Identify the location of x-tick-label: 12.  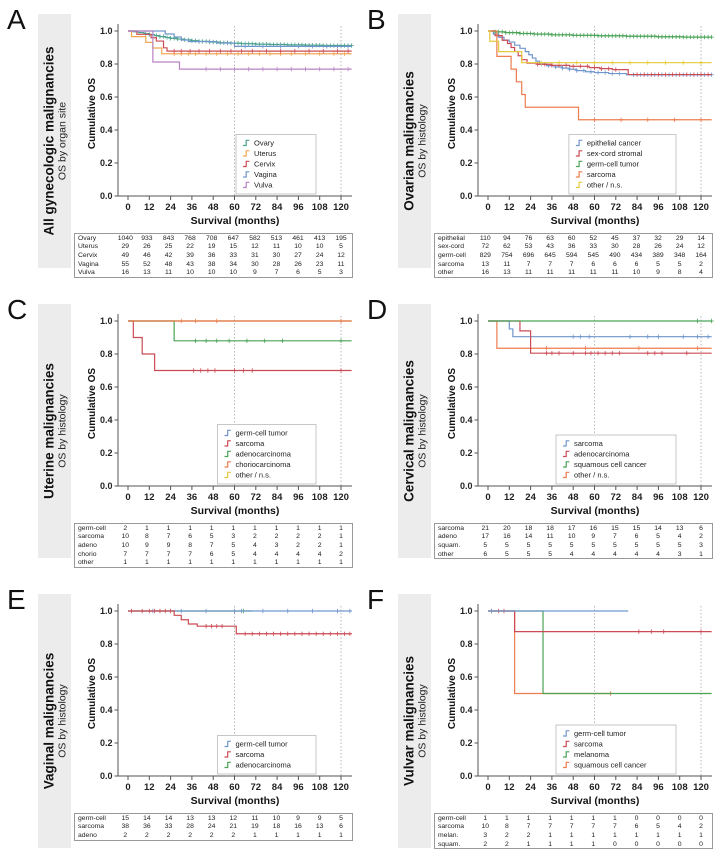
(509, 497).